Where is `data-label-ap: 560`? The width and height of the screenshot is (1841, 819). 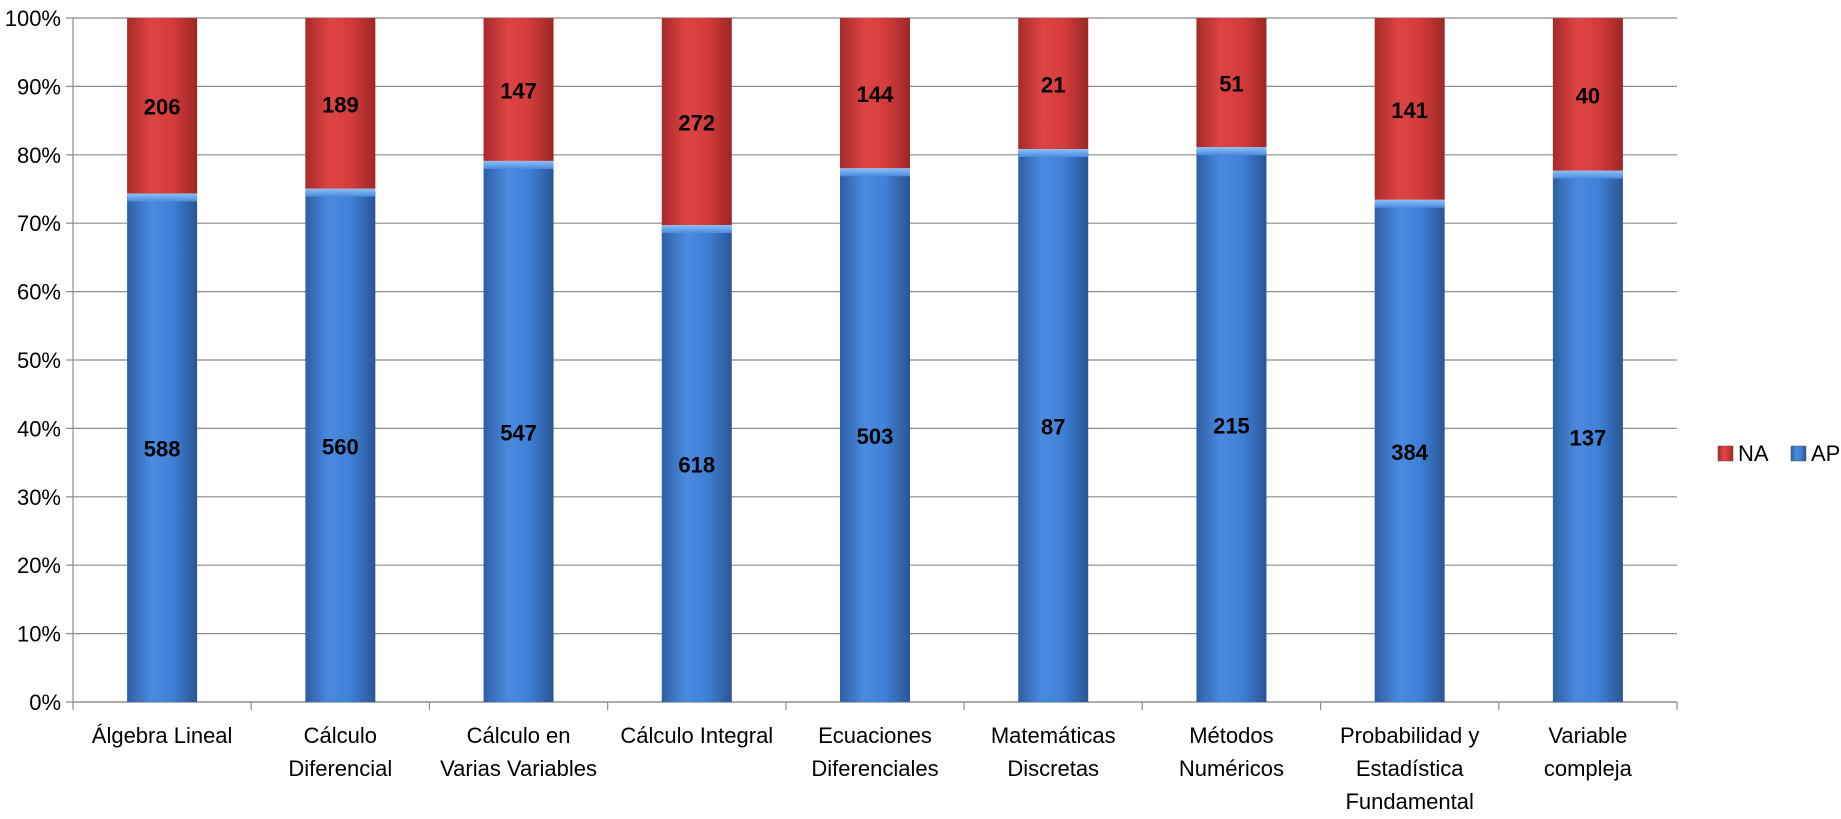 data-label-ap: 560 is located at coordinates (340, 446).